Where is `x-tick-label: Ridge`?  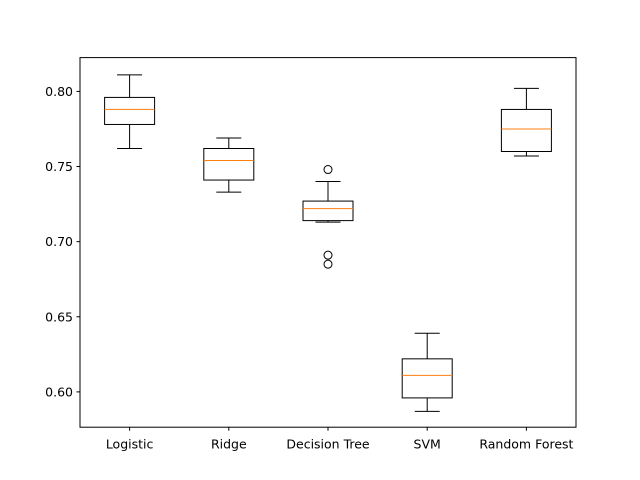 x-tick-label: Ridge is located at coordinates (229, 444).